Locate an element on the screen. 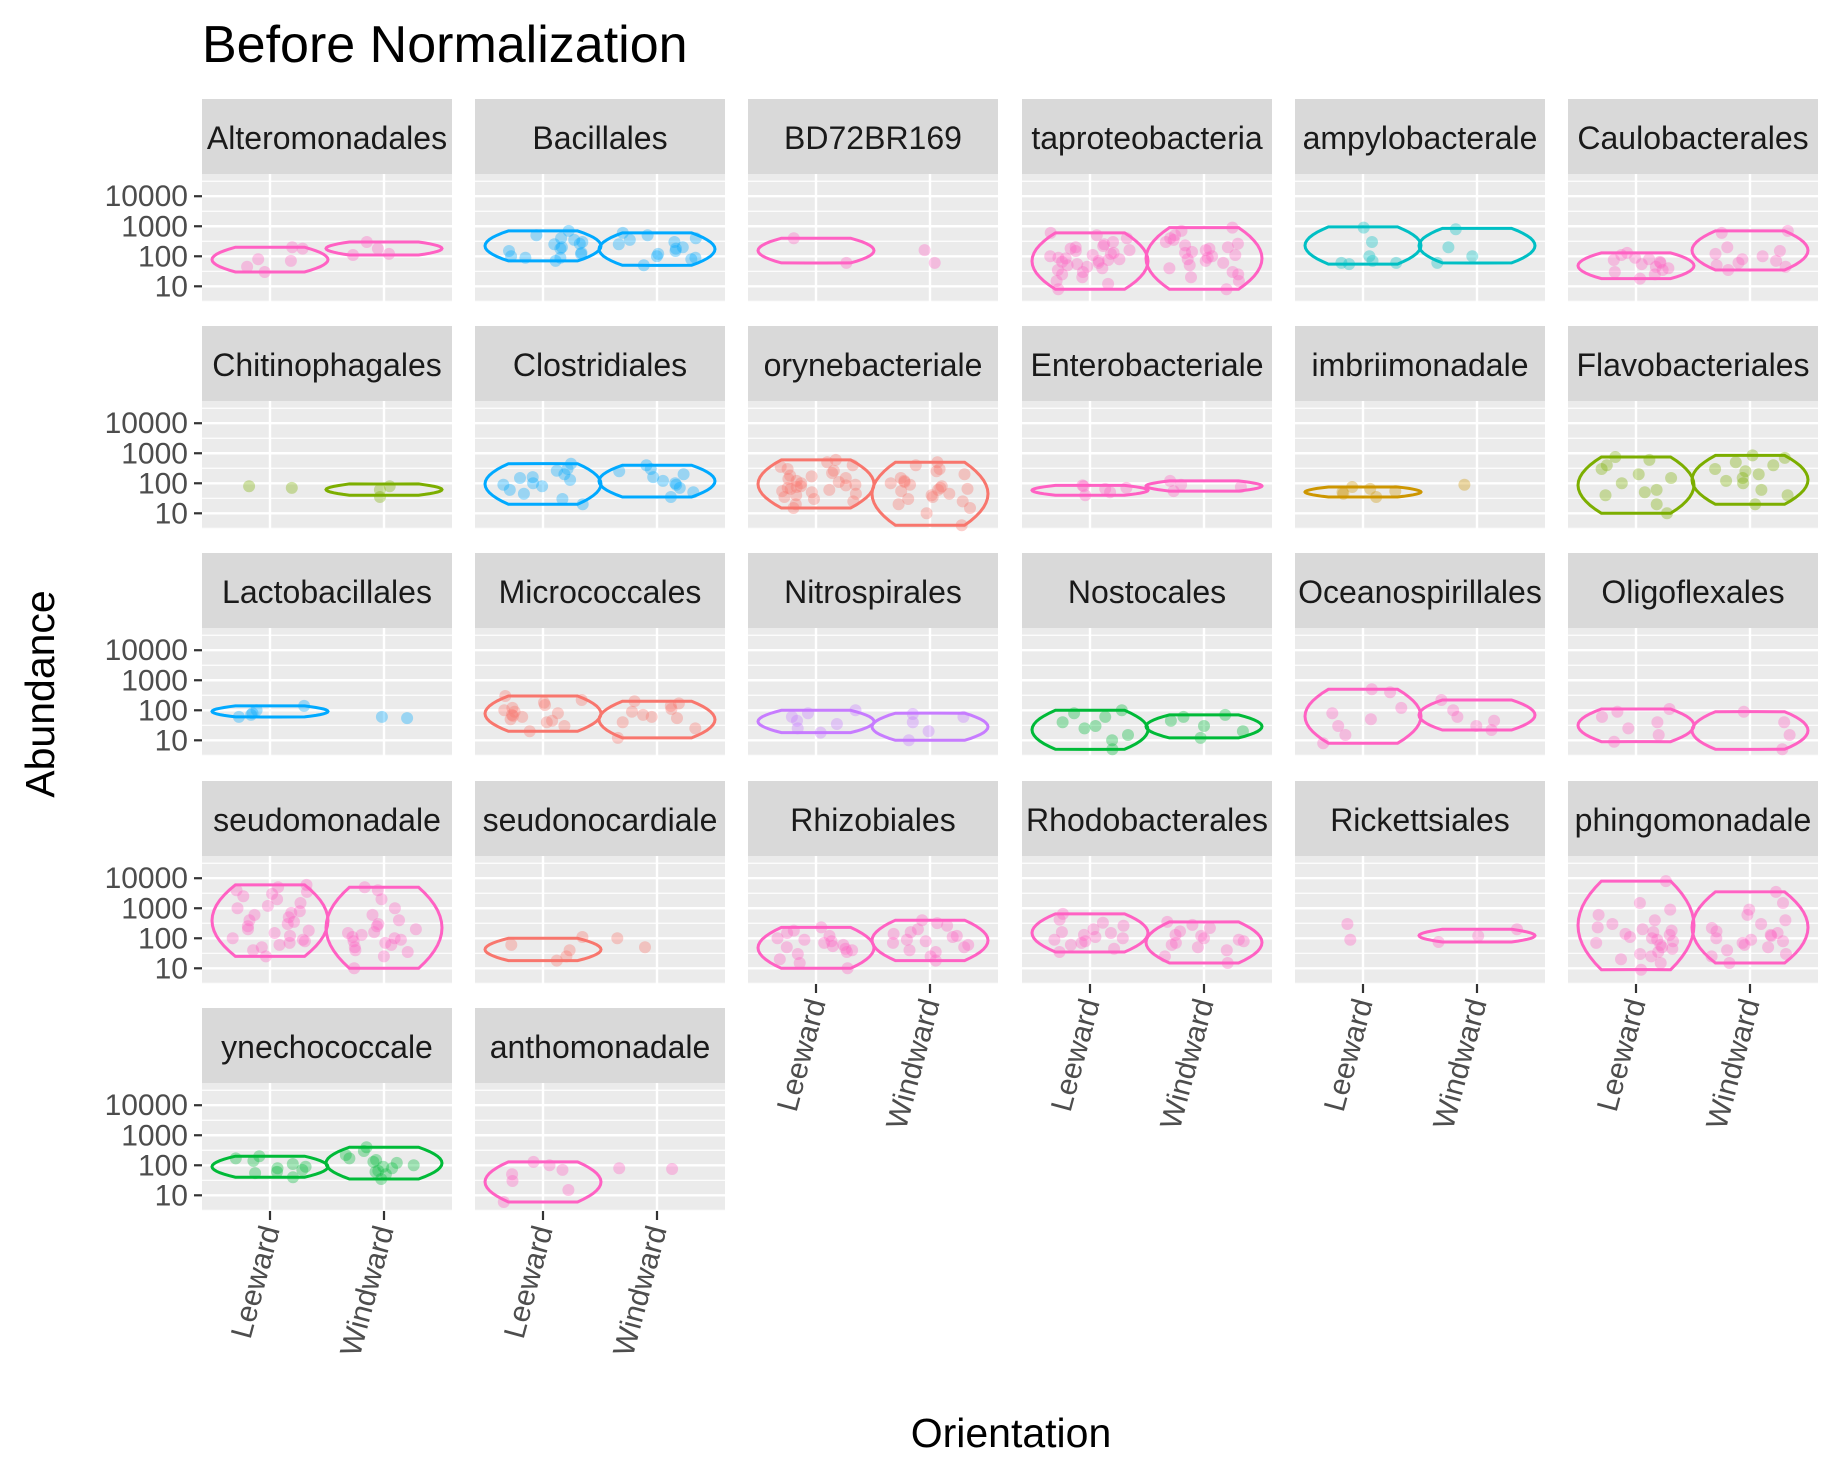 The width and height of the screenshot is (1821, 1465). y-tick-label: 100 is located at coordinates (163, 1165).